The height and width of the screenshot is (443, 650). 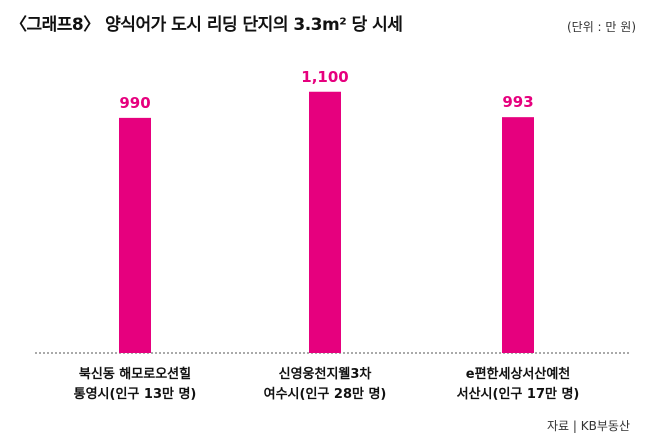 I want to click on unit-label: (단위 : 만 원), so click(x=601, y=27).